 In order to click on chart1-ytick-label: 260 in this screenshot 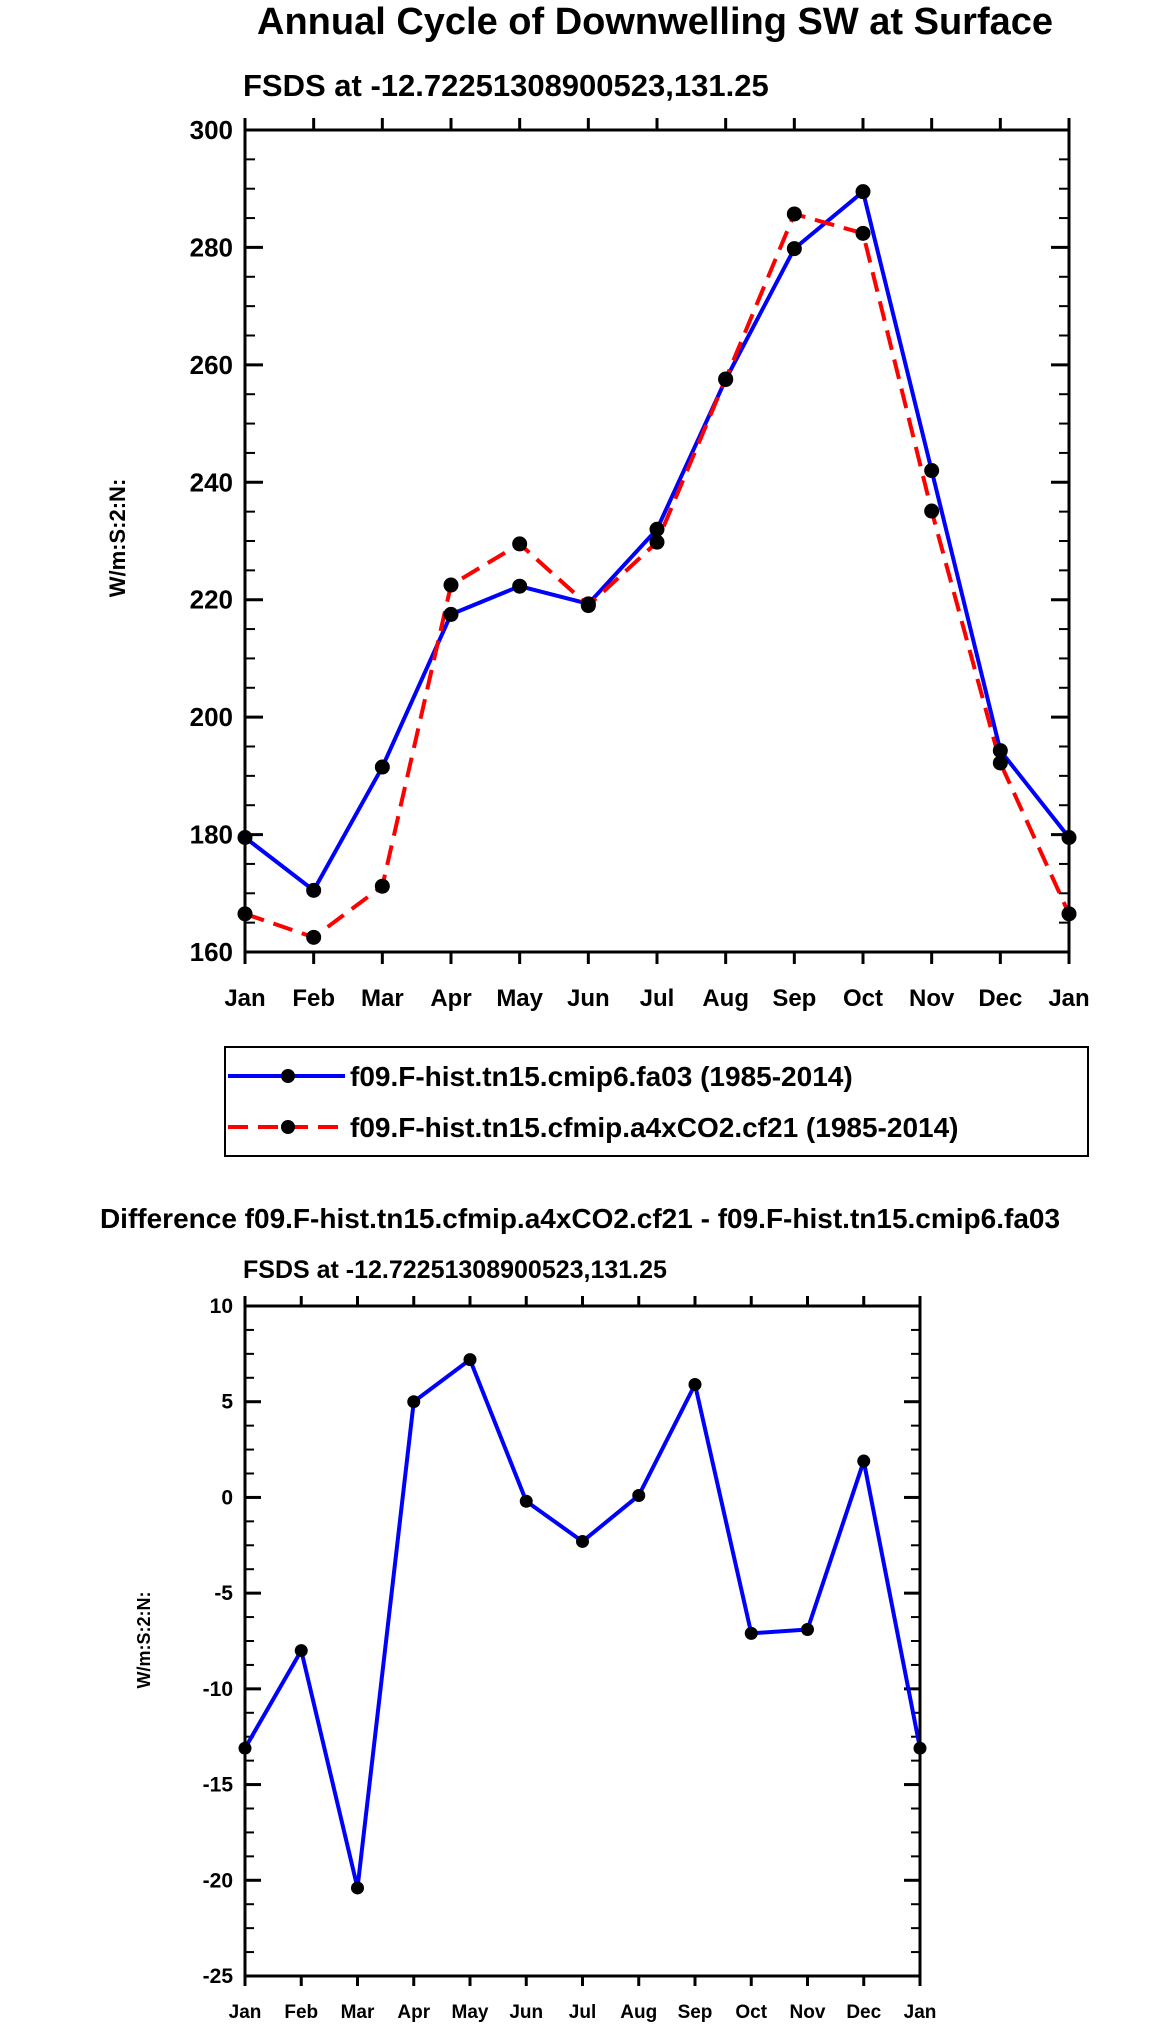, I will do `click(211, 365)`.